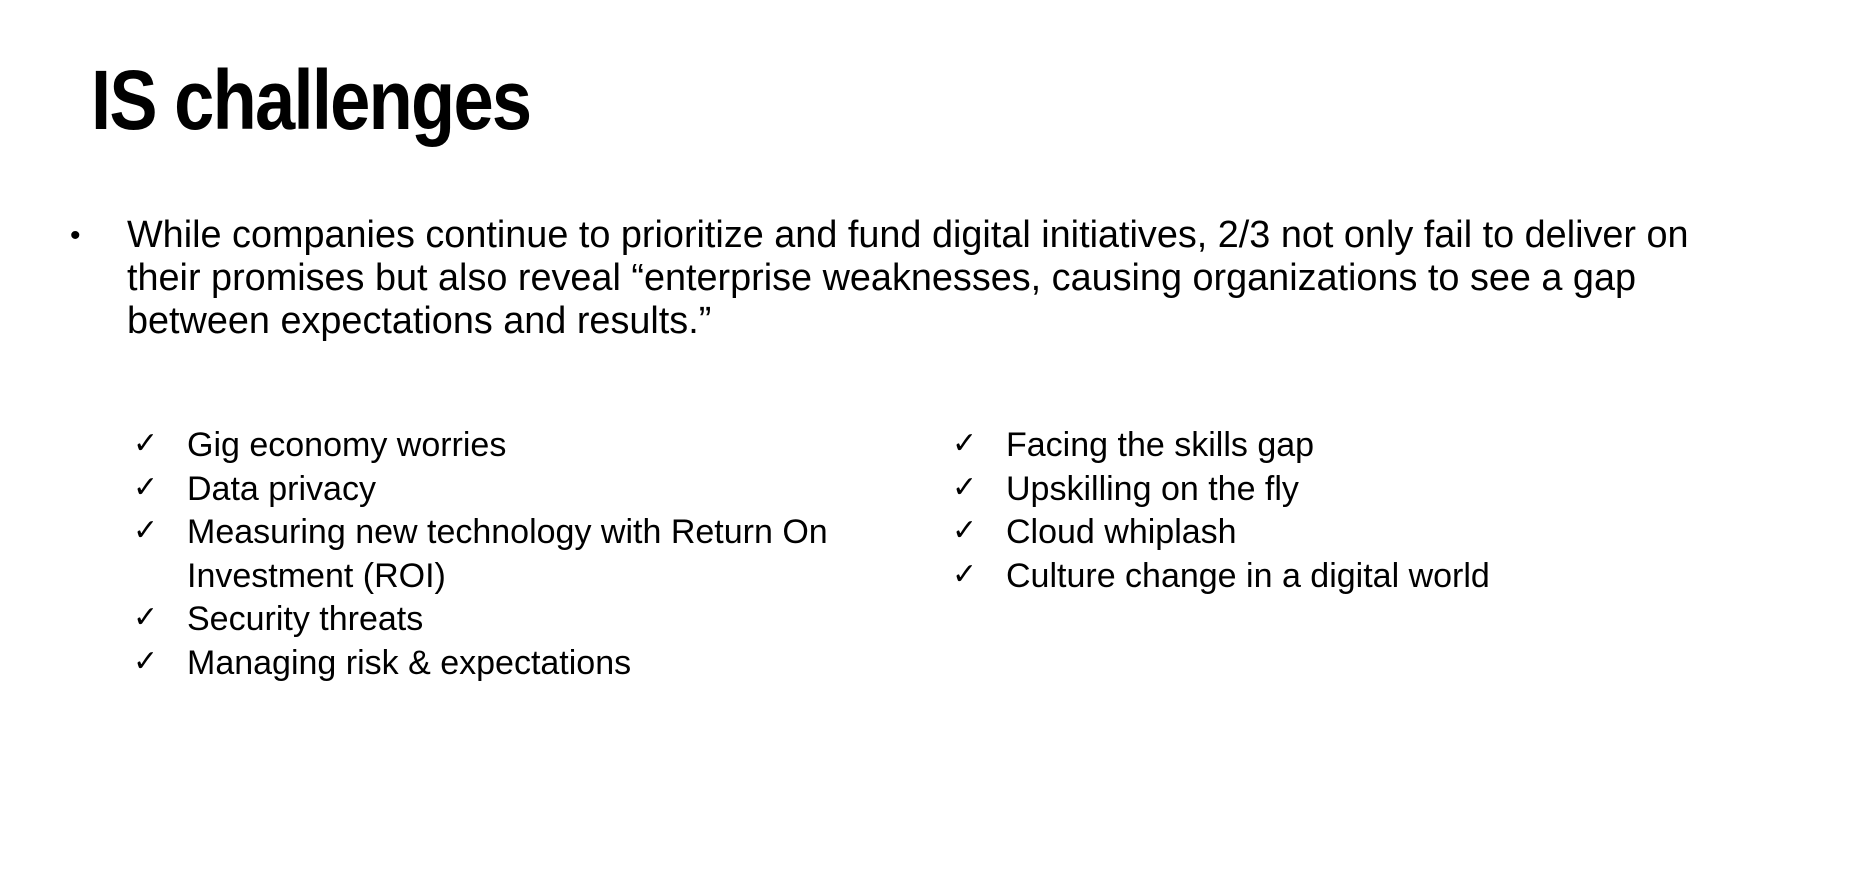  I want to click on list-item-label: Facing the skills gap, so click(1160, 445).